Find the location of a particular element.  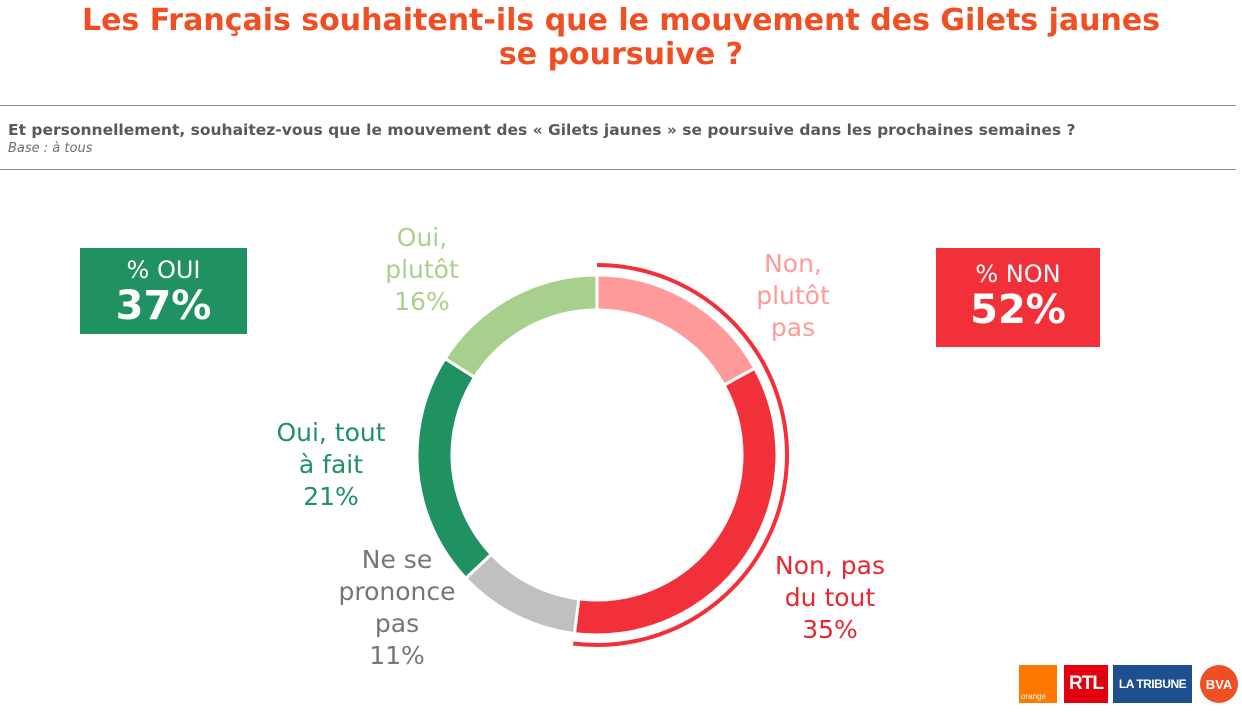

chart-title-line-2: se poursuive ? is located at coordinates (621, 54).